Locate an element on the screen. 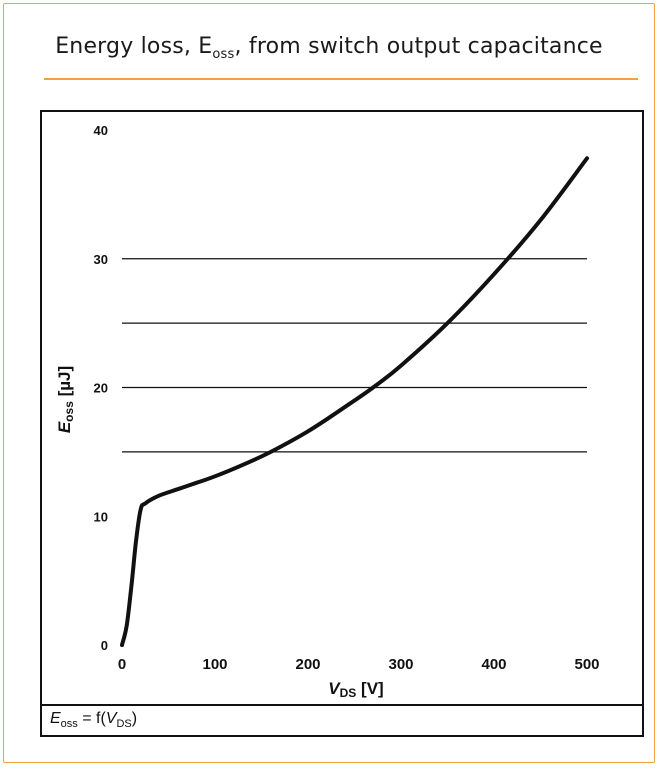 The image size is (660, 769). x-axis-title: VDS [V] is located at coordinates (355, 689).